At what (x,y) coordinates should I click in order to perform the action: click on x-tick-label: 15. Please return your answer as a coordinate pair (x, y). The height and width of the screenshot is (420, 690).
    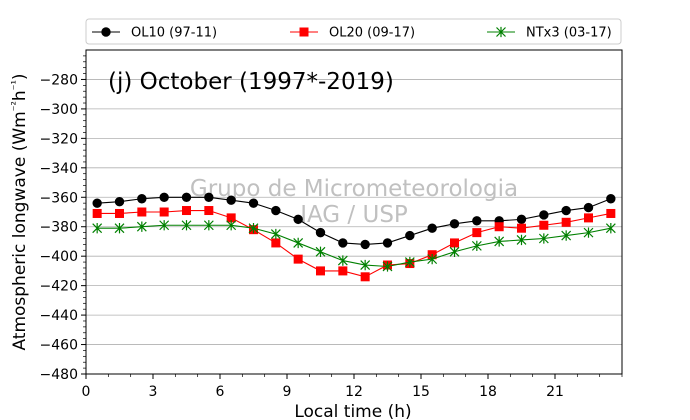
    Looking at the image, I should click on (421, 392).